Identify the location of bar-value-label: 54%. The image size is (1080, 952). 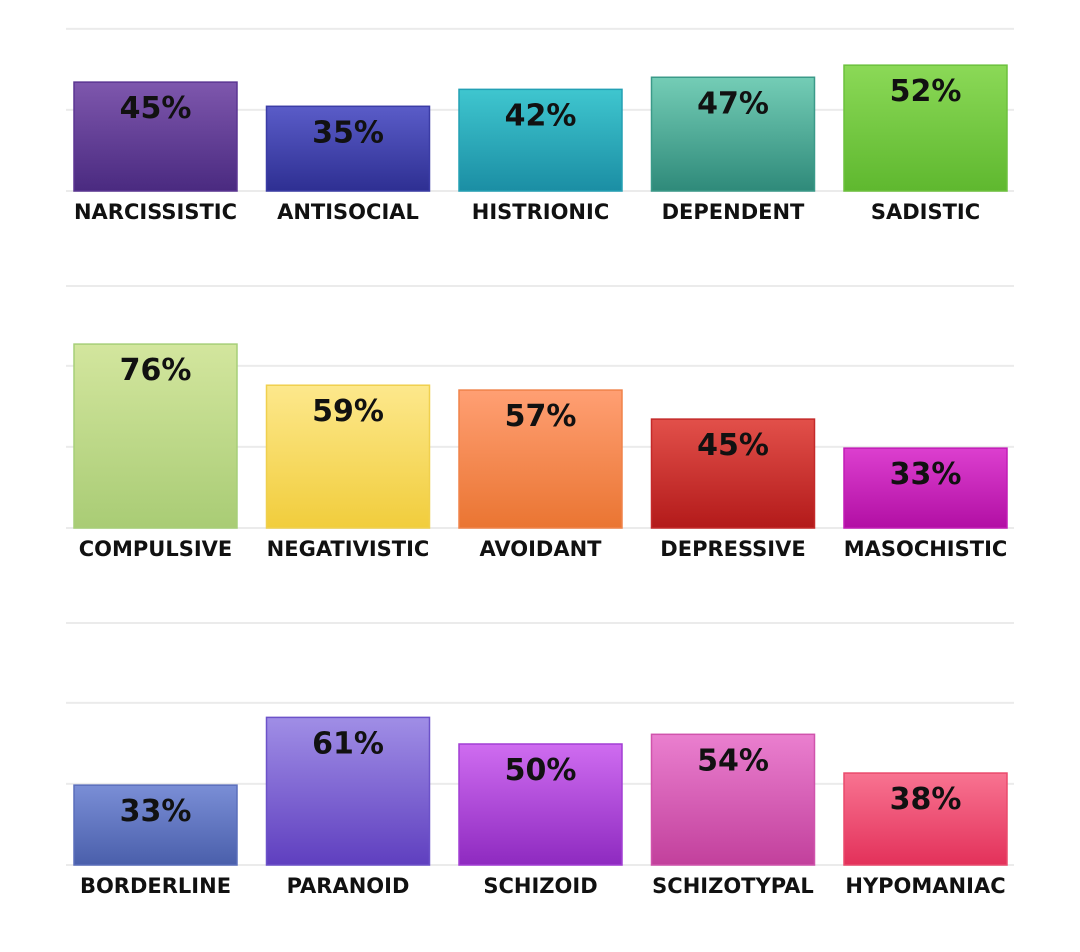
(733, 760).